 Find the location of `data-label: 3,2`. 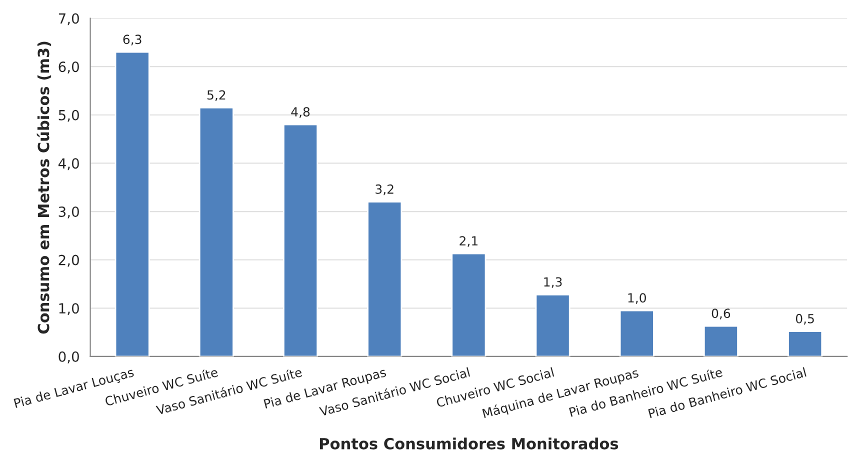

data-label: 3,2 is located at coordinates (385, 190).